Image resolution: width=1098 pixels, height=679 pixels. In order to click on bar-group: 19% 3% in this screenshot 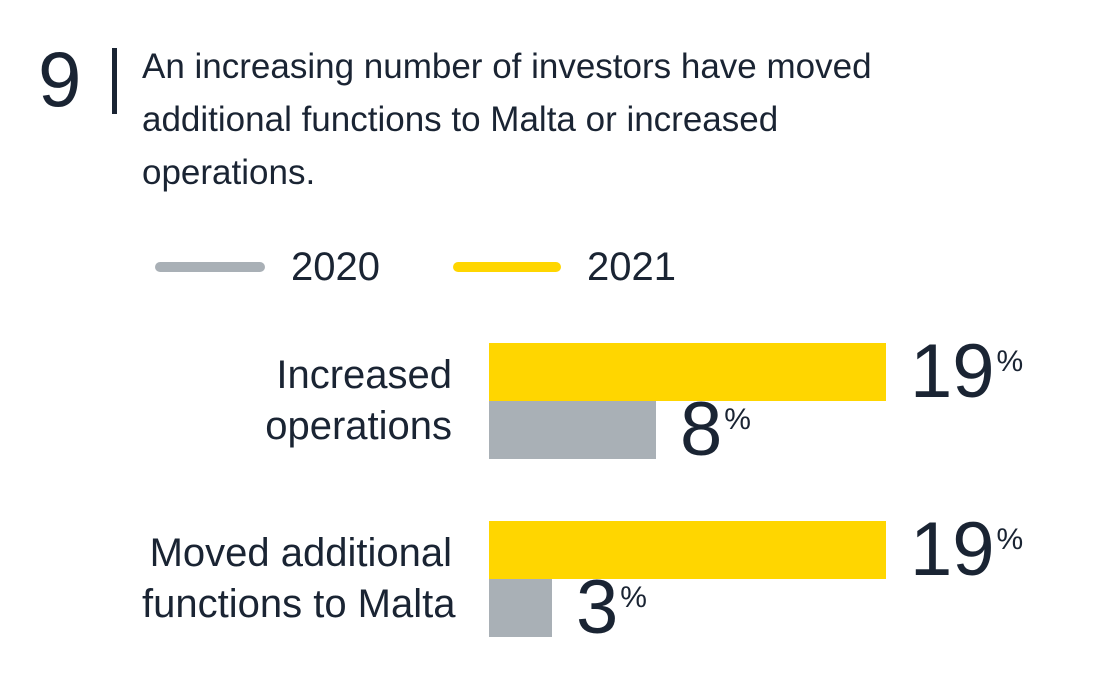, I will do `click(756, 578)`.